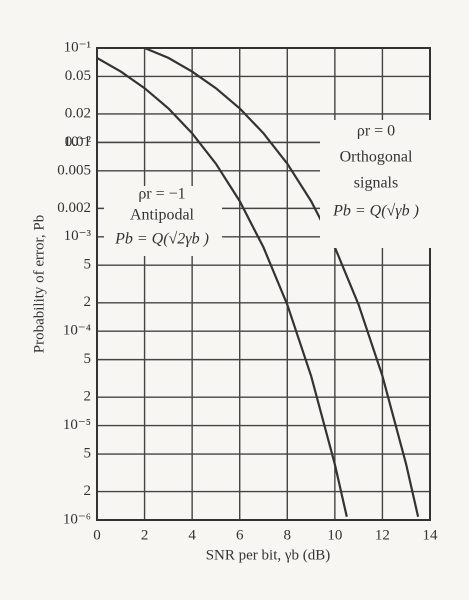 The height and width of the screenshot is (600, 469). What do you see at coordinates (382, 535) in the screenshot?
I see `x-tick-label: 12` at bounding box center [382, 535].